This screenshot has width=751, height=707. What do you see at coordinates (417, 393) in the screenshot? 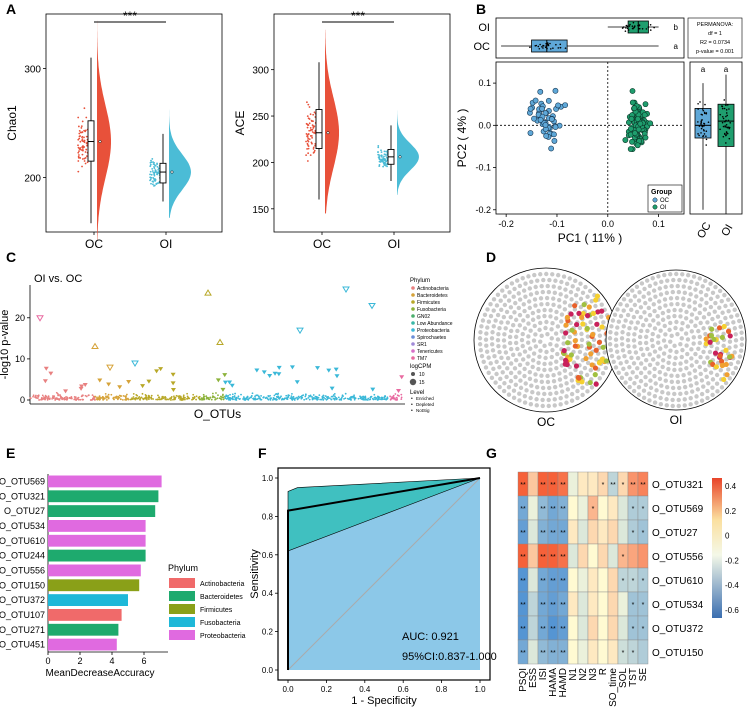
I see `legend-level-title: Level` at bounding box center [417, 393].